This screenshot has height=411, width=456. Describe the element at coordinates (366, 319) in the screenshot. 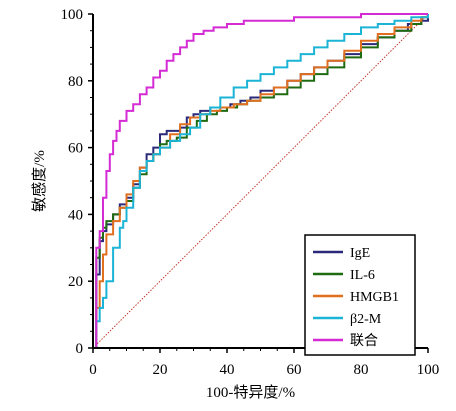

I see `legend-label-3: β2-M` at that location.